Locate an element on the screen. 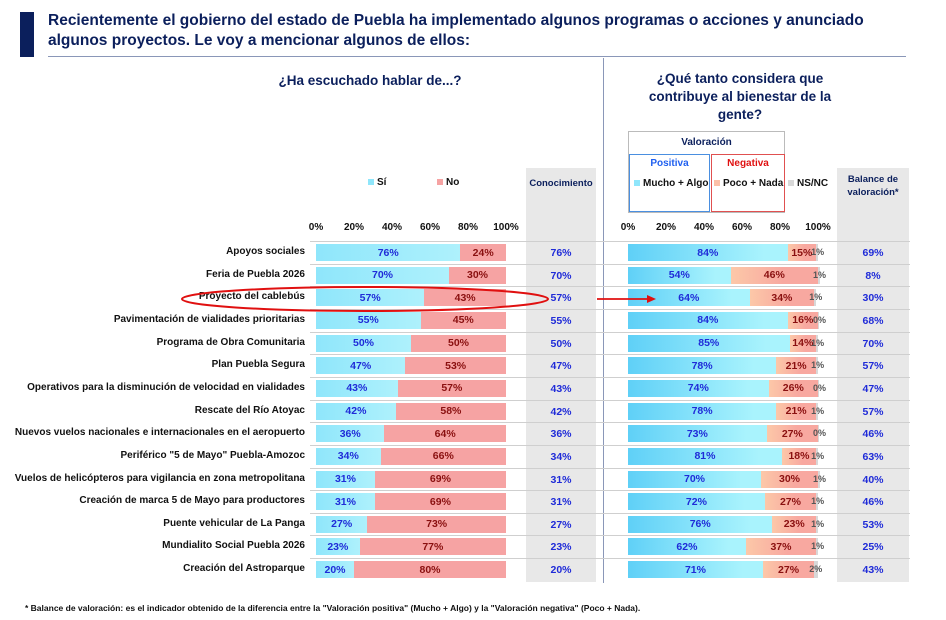 The width and height of the screenshot is (946, 620). bar-positive: 78% is located at coordinates (702, 366).